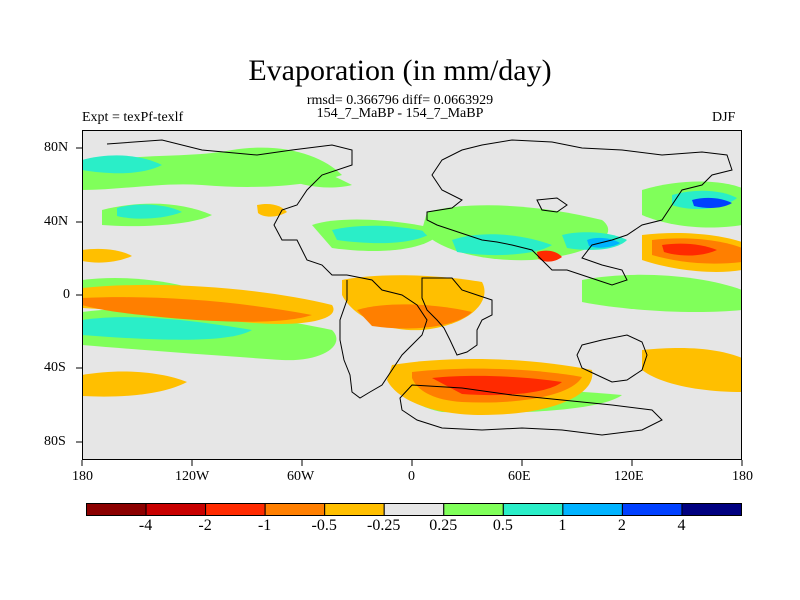 This screenshot has height=600, width=800. Describe the element at coordinates (562, 525) in the screenshot. I see `colorbar-label: 1` at that location.